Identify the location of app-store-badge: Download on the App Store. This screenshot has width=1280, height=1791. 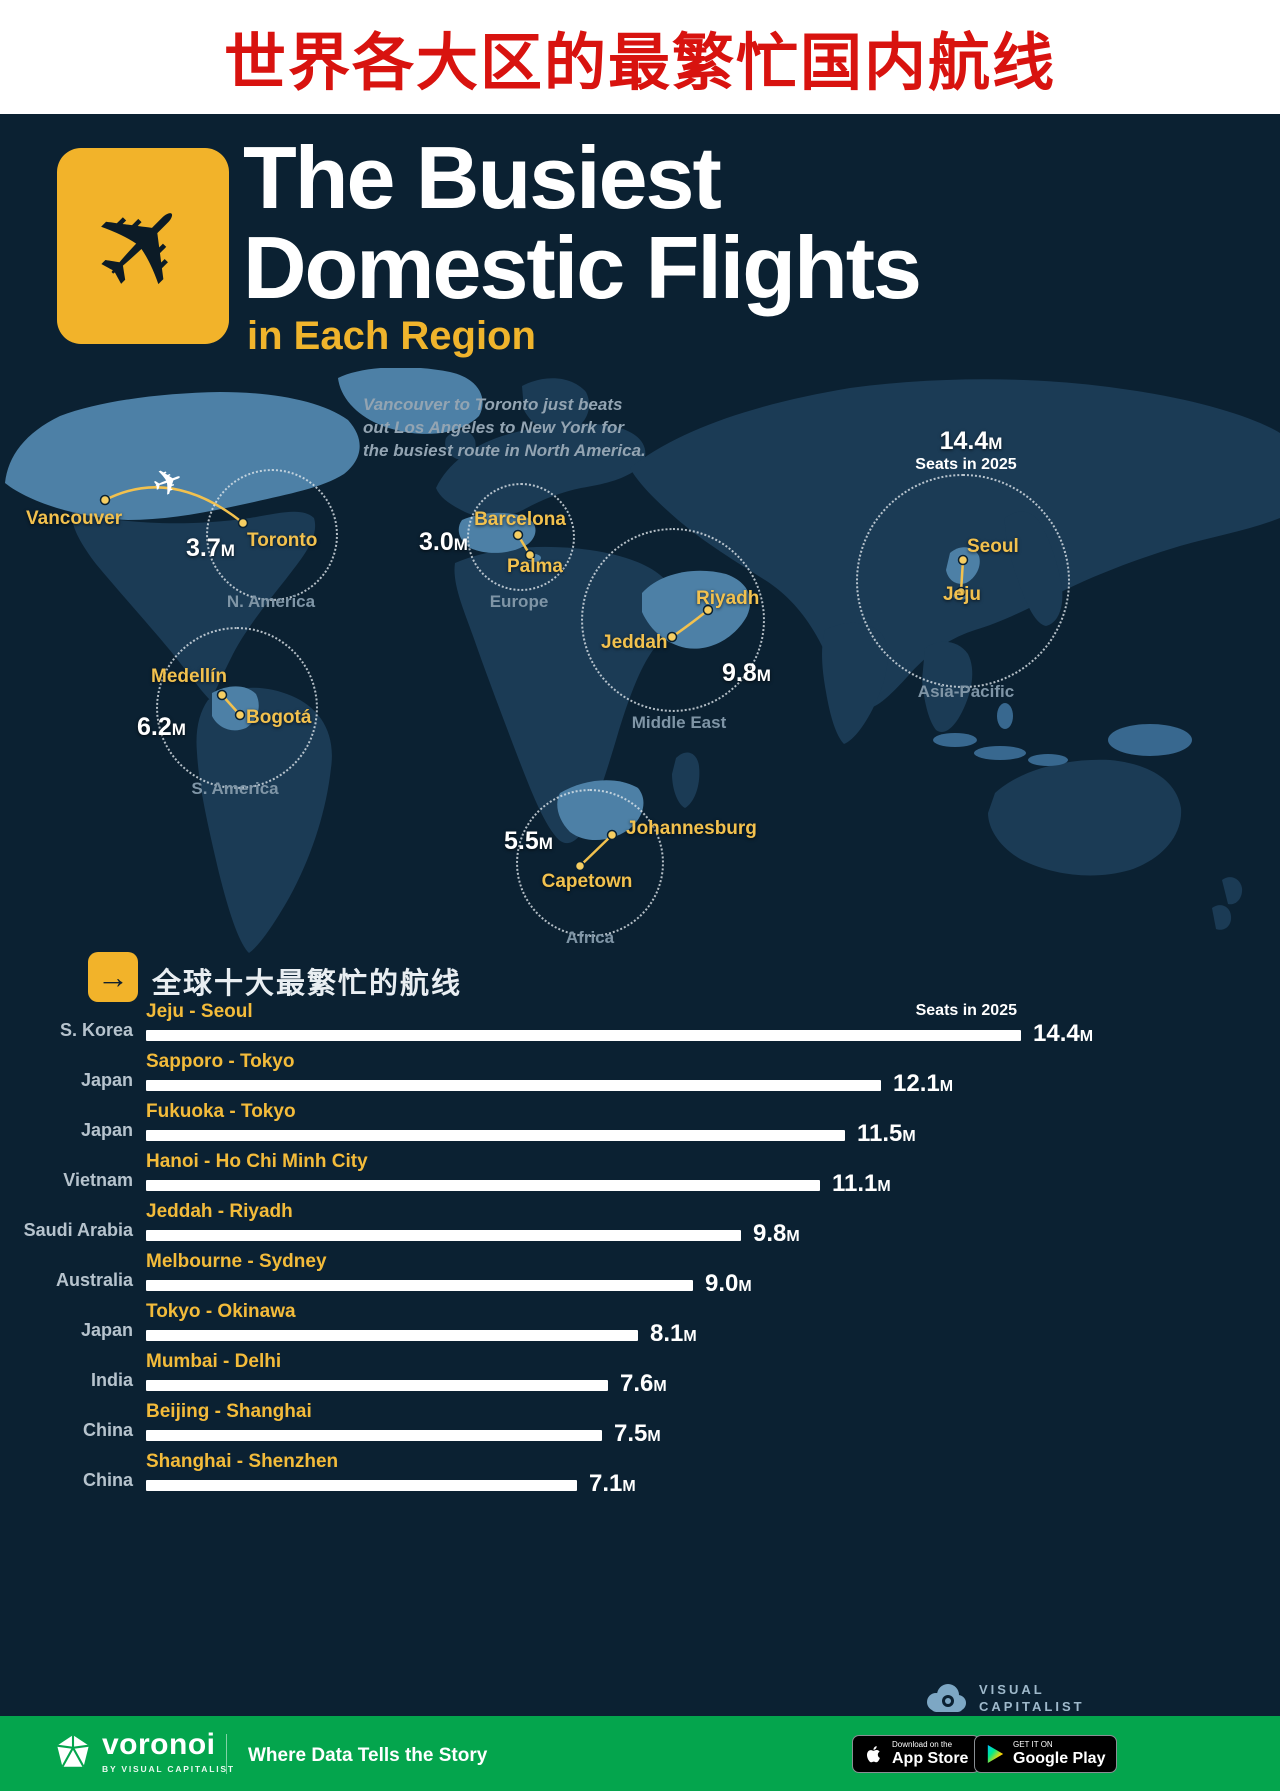
(916, 1754).